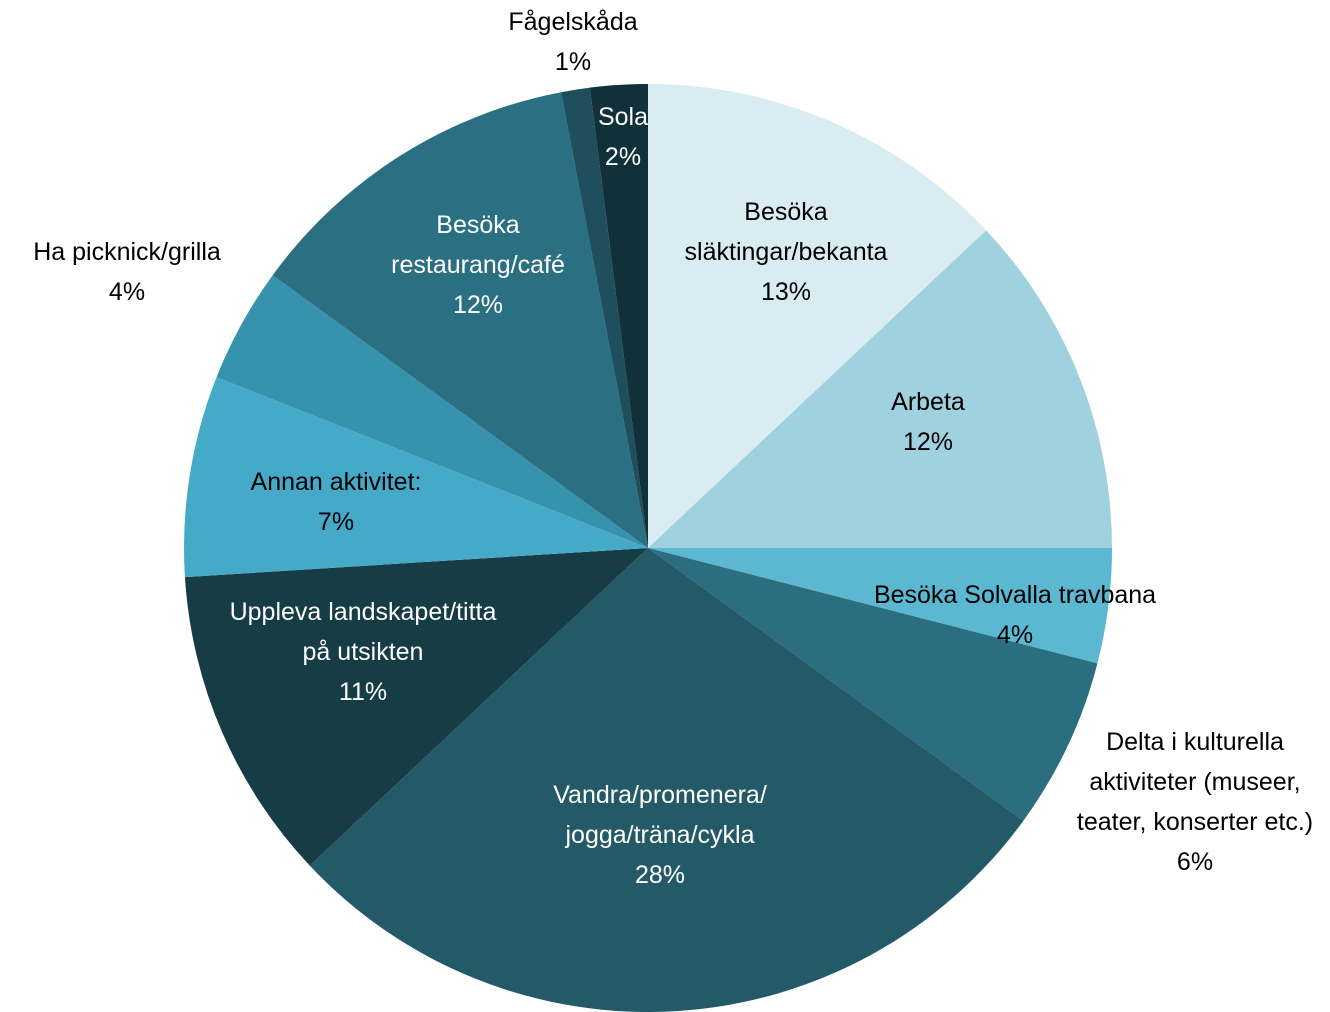  Describe the element at coordinates (478, 245) in the screenshot. I see `category-label: Besöka restaurang/café` at that location.